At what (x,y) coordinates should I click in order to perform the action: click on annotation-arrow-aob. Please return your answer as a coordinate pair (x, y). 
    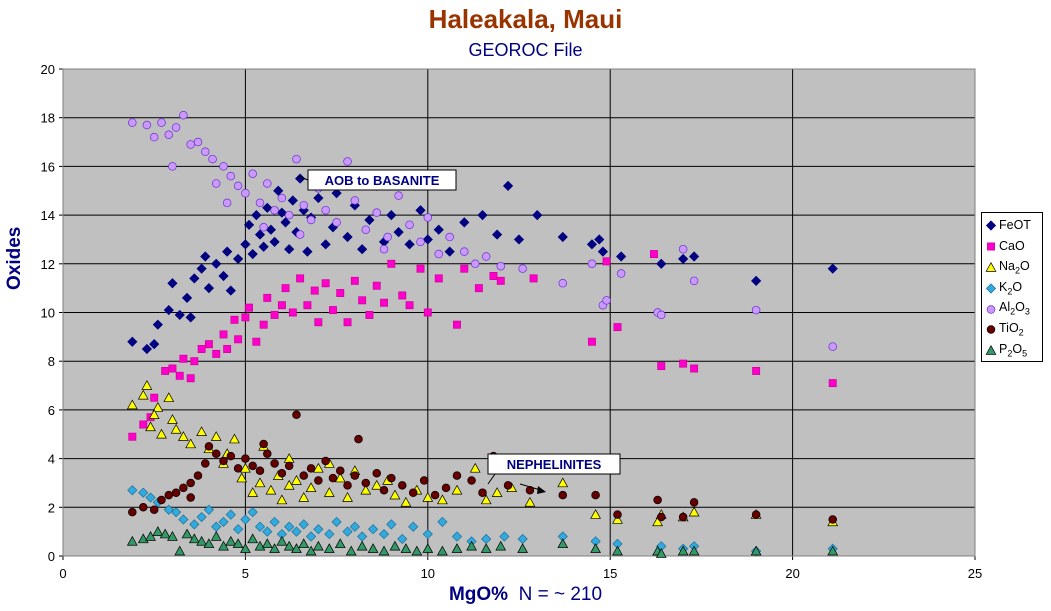
    Looking at the image, I should click on (303, 178).